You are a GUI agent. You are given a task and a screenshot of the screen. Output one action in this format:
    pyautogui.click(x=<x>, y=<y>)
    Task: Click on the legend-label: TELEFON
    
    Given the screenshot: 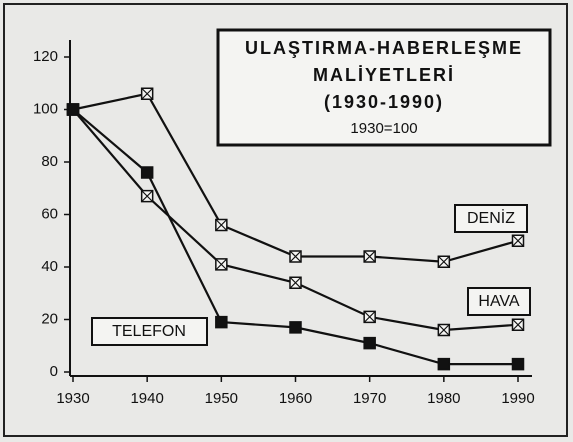 What is the action you would take?
    pyautogui.click(x=149, y=331)
    